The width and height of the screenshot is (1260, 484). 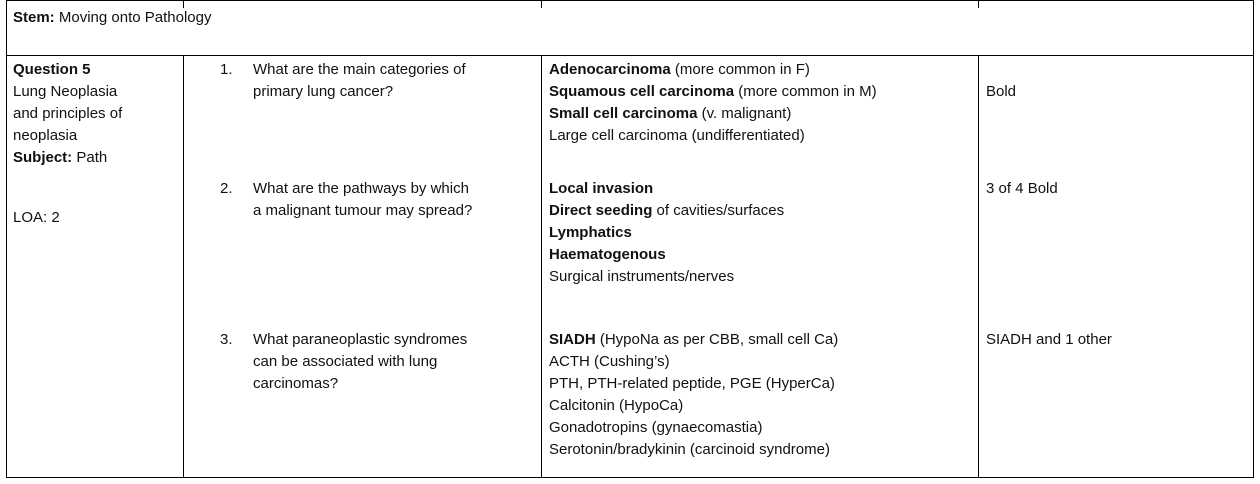 I want to click on answer-key-term: Local invasion, so click(x=601, y=188).